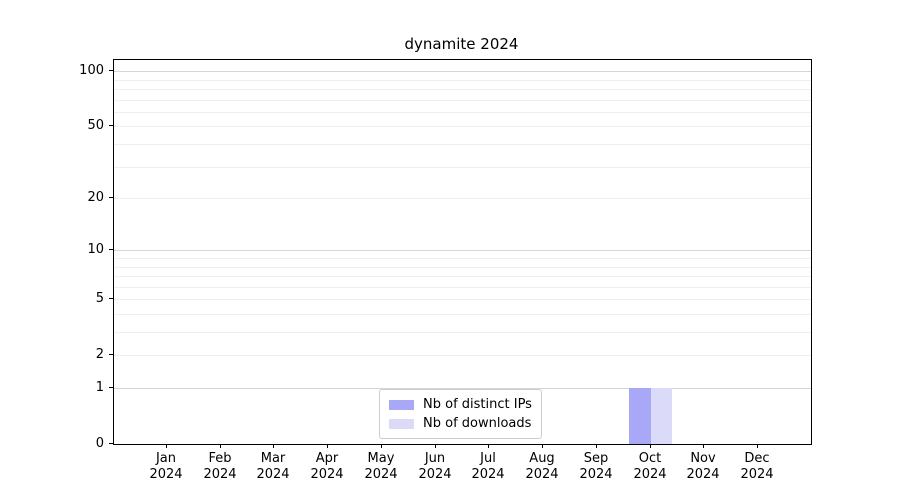  What do you see at coordinates (703, 466) in the screenshot?
I see `x-tick-label-nov: Nov 2024` at bounding box center [703, 466].